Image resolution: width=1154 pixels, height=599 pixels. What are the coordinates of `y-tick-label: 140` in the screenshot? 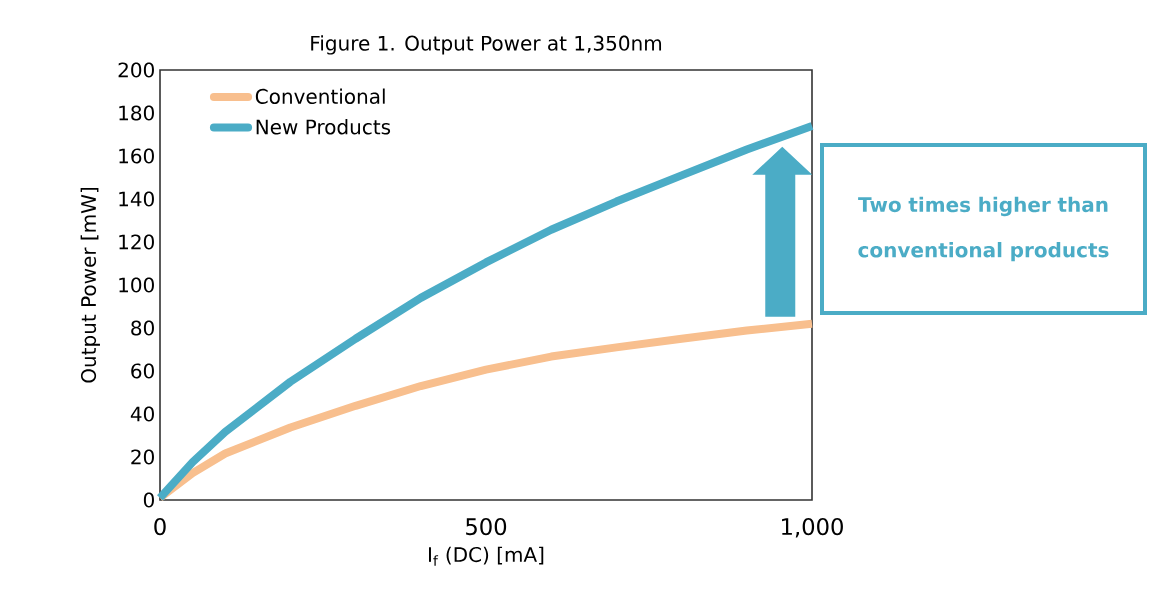 It's located at (136, 199).